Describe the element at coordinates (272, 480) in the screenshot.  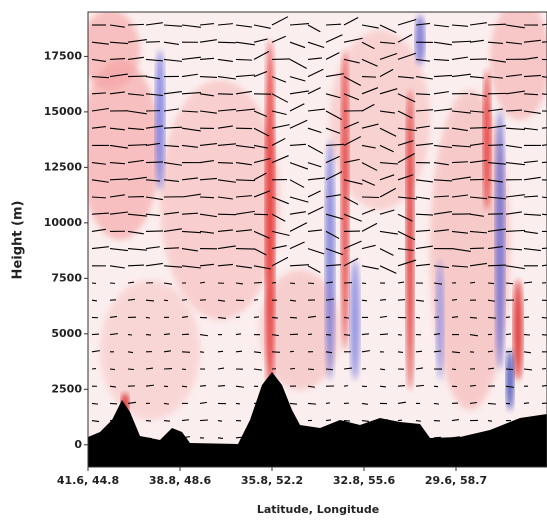
I see `x-tick-label: 35.8, 52.2` at that location.